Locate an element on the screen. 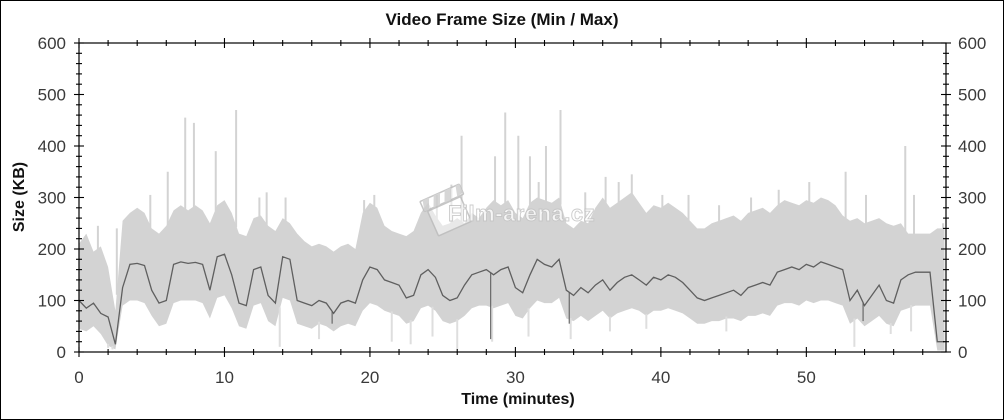 The image size is (1004, 420). watermark: Film-arena.cz is located at coordinates (507, 210).